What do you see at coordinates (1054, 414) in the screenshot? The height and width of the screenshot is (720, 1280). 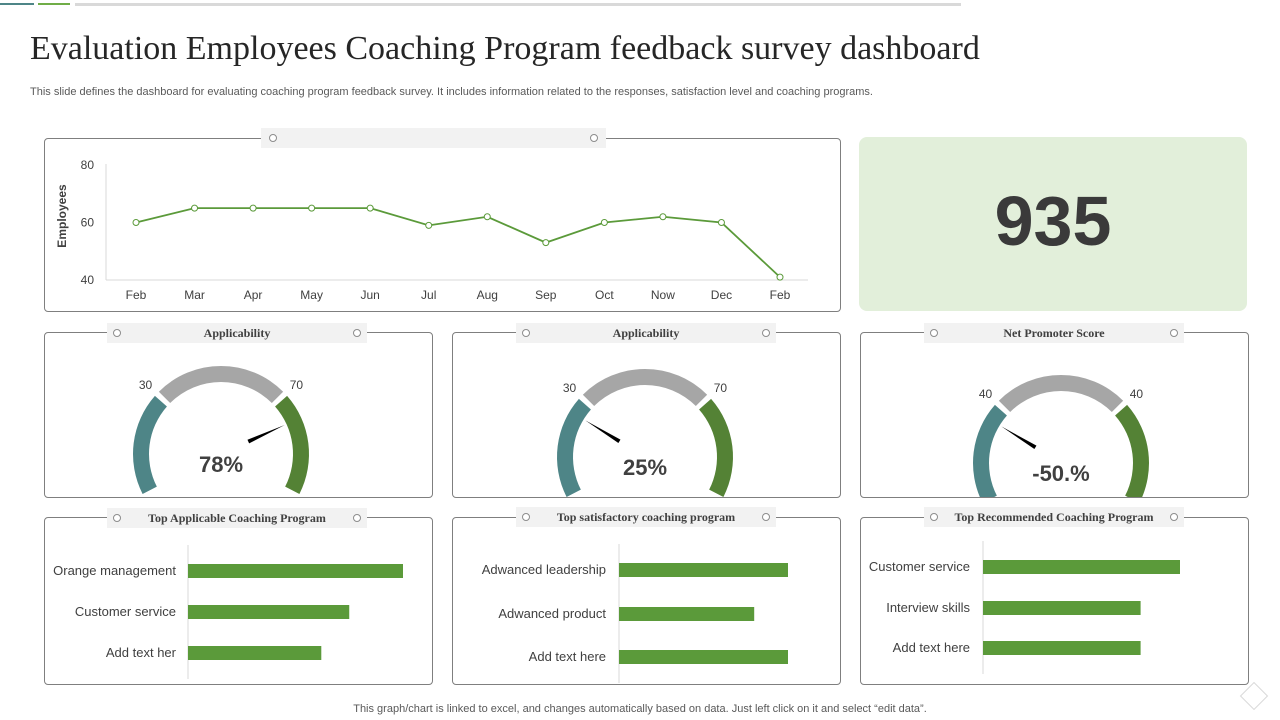 I see `net-promoter-gauge: -50.%04040100` at bounding box center [1054, 414].